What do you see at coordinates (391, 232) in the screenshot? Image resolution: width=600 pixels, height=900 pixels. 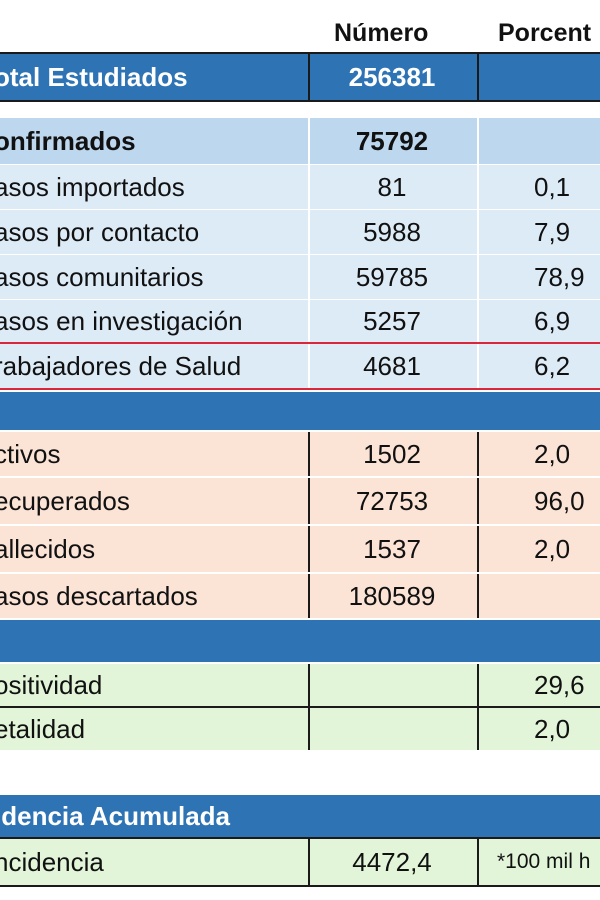 I see `row-number: 5988` at bounding box center [391, 232].